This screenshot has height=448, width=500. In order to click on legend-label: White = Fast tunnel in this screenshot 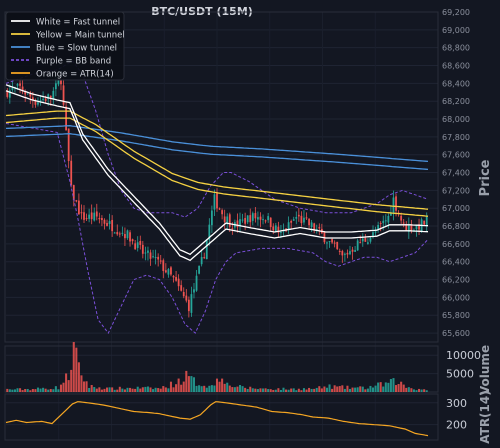, I will do `click(78, 23)`.